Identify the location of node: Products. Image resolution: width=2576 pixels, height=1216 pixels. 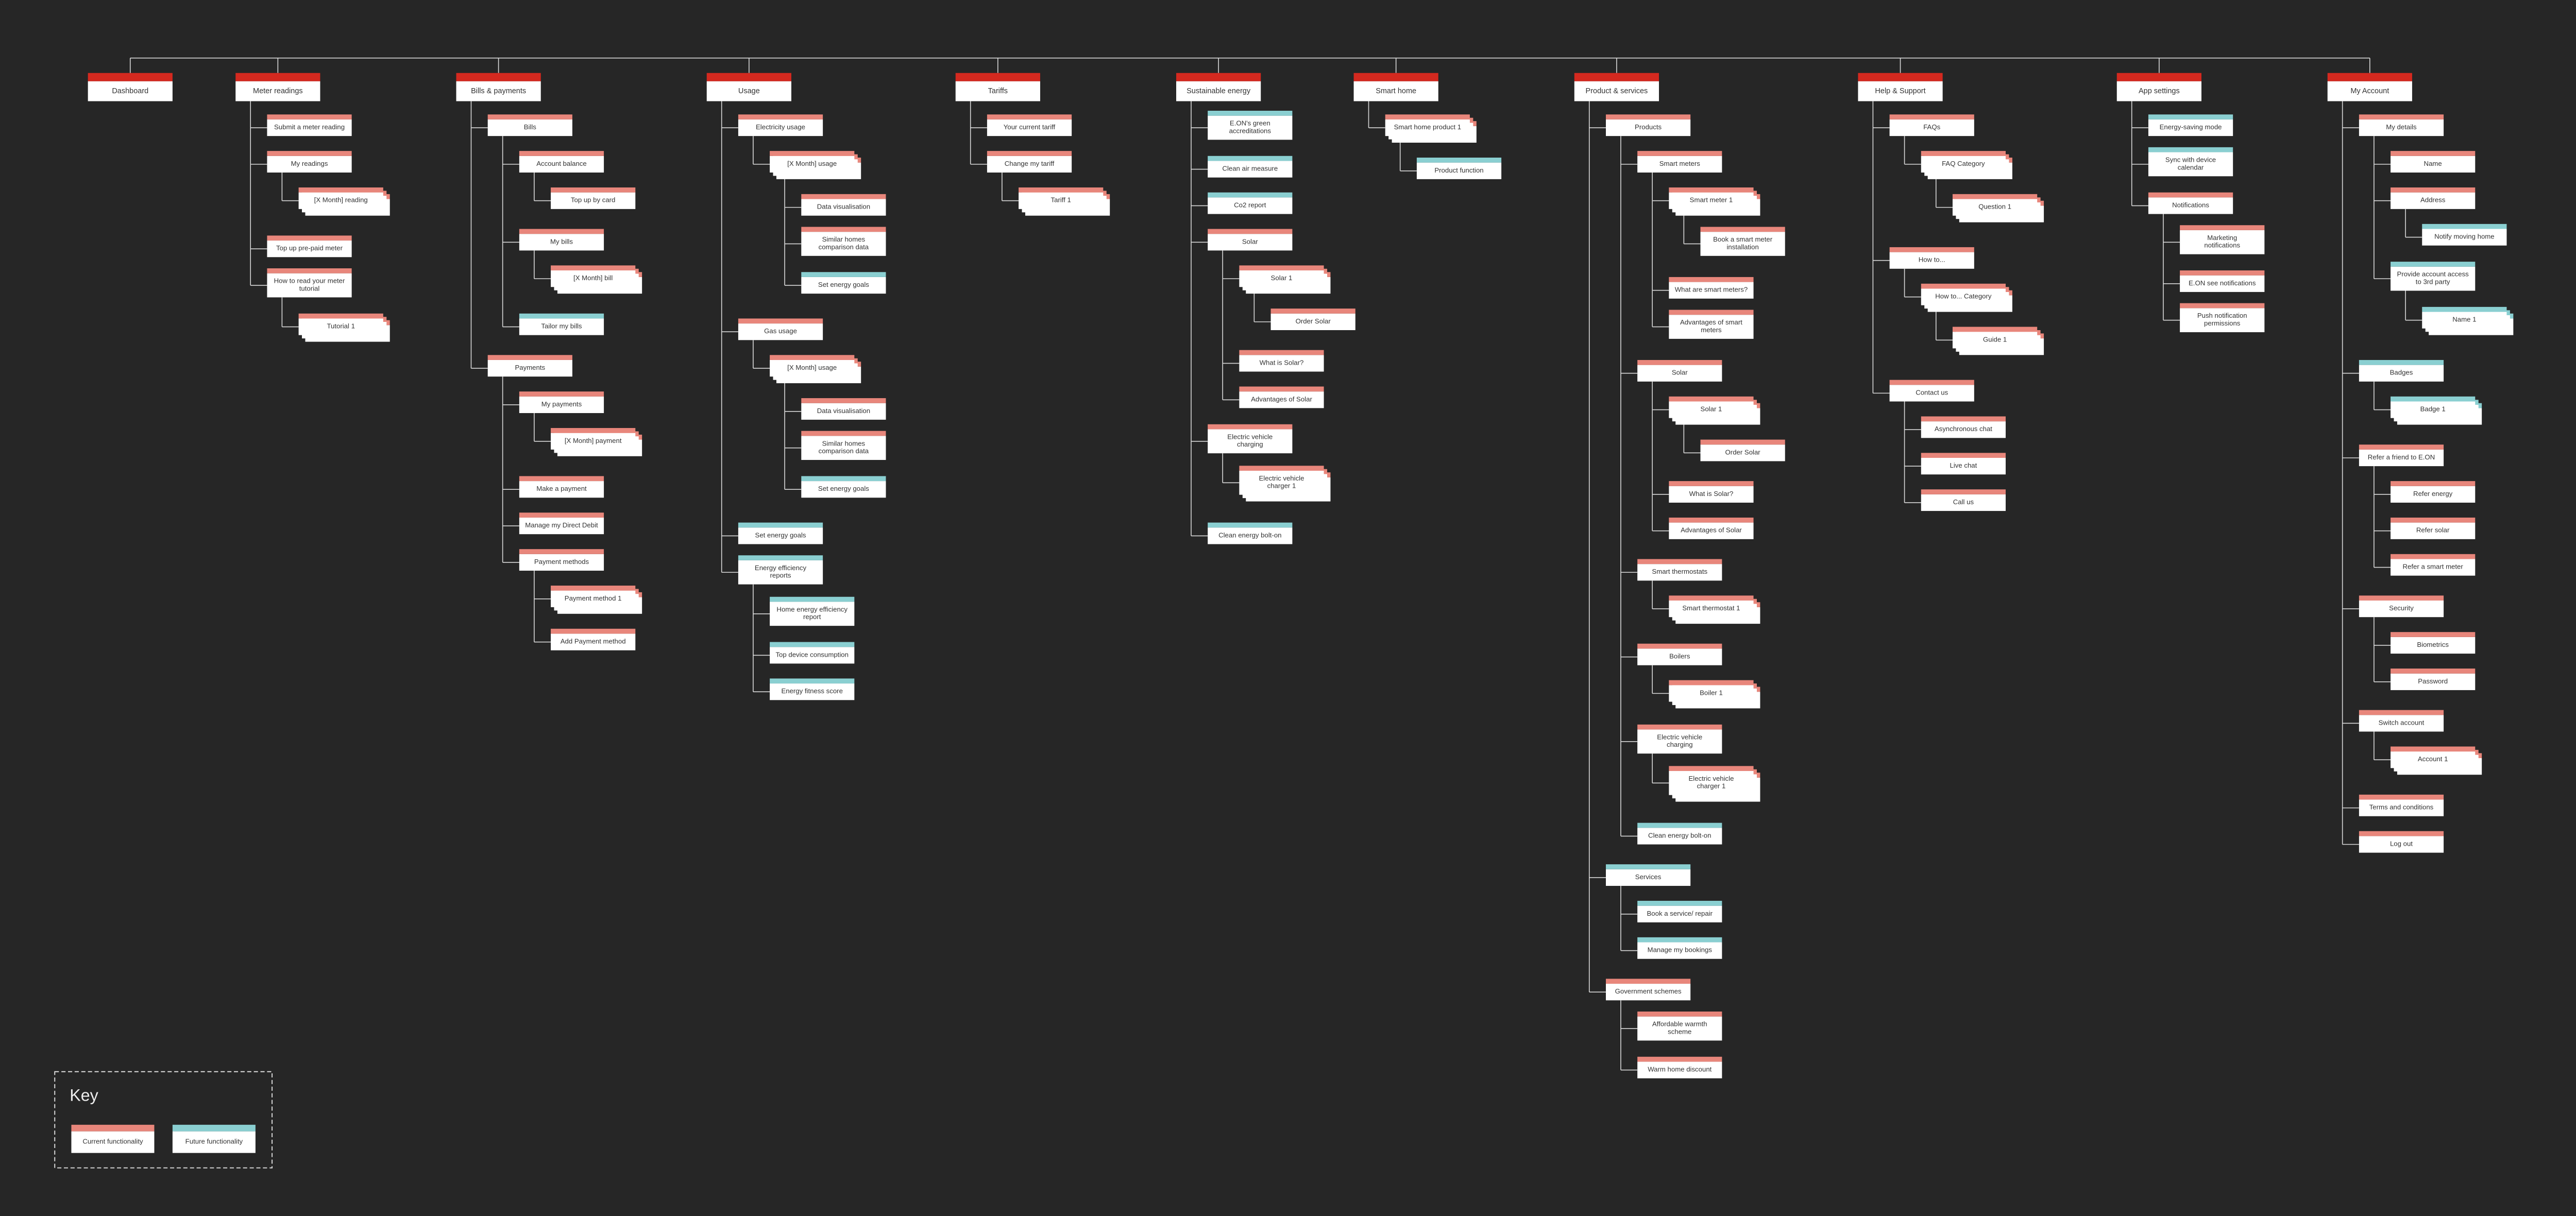
(1648, 125).